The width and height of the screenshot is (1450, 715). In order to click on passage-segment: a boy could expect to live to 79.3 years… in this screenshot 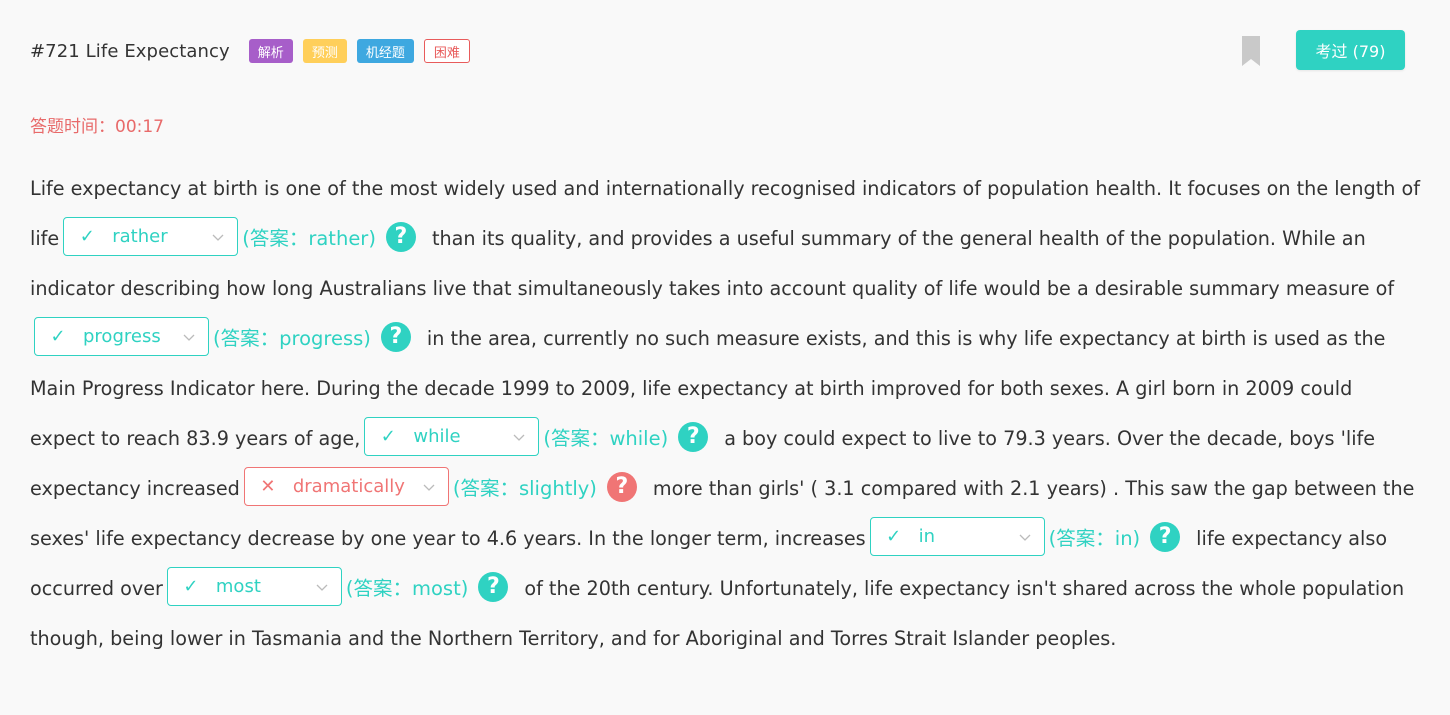, I will do `click(703, 463)`.